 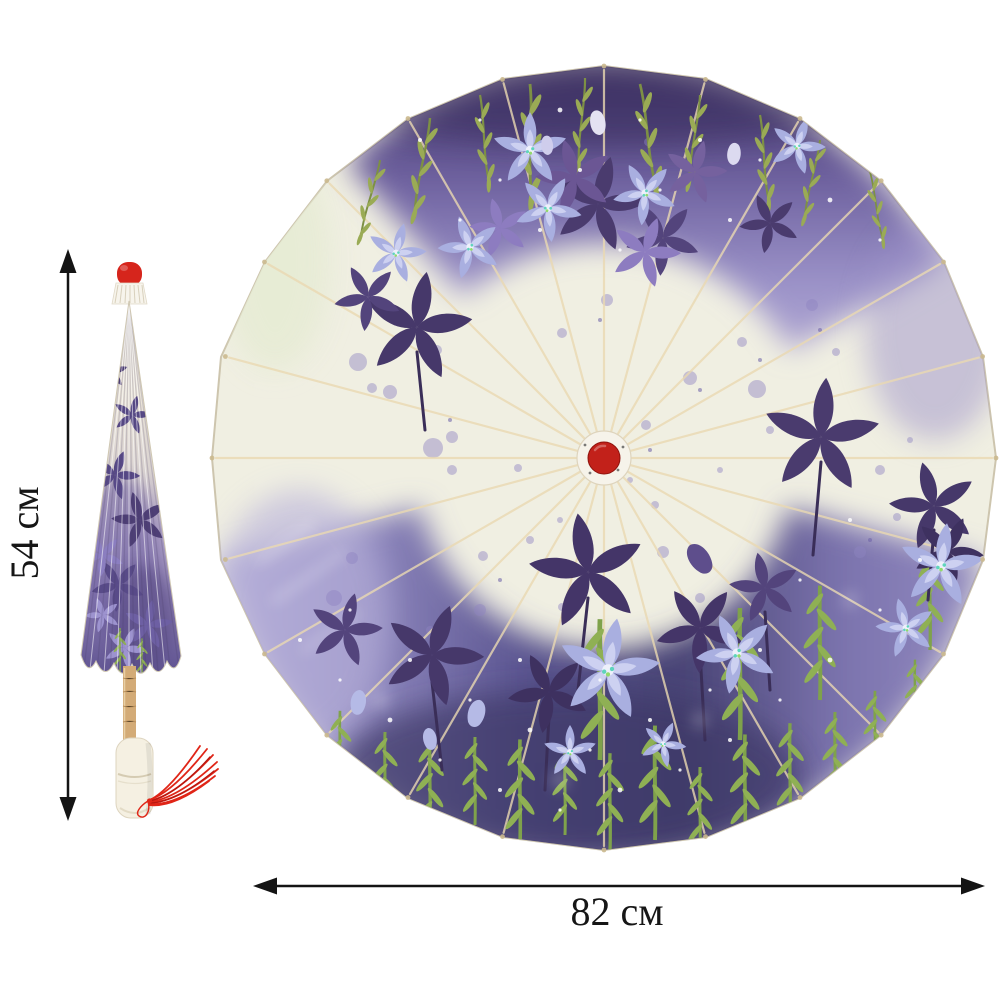 I want to click on height-dimension: 54 см, so click(x=39, y=535).